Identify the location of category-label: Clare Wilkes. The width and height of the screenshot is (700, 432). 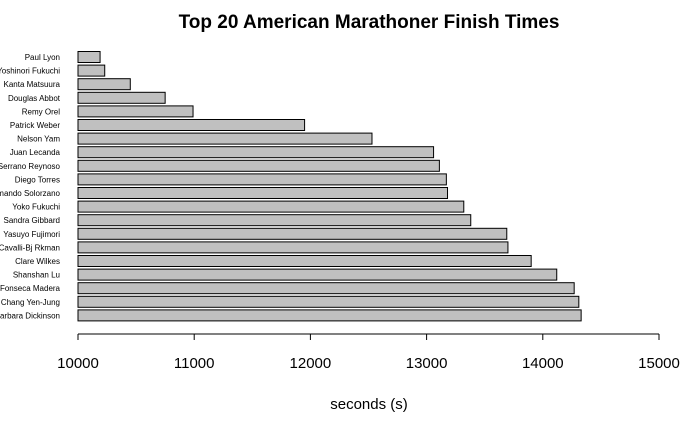
(37, 261).